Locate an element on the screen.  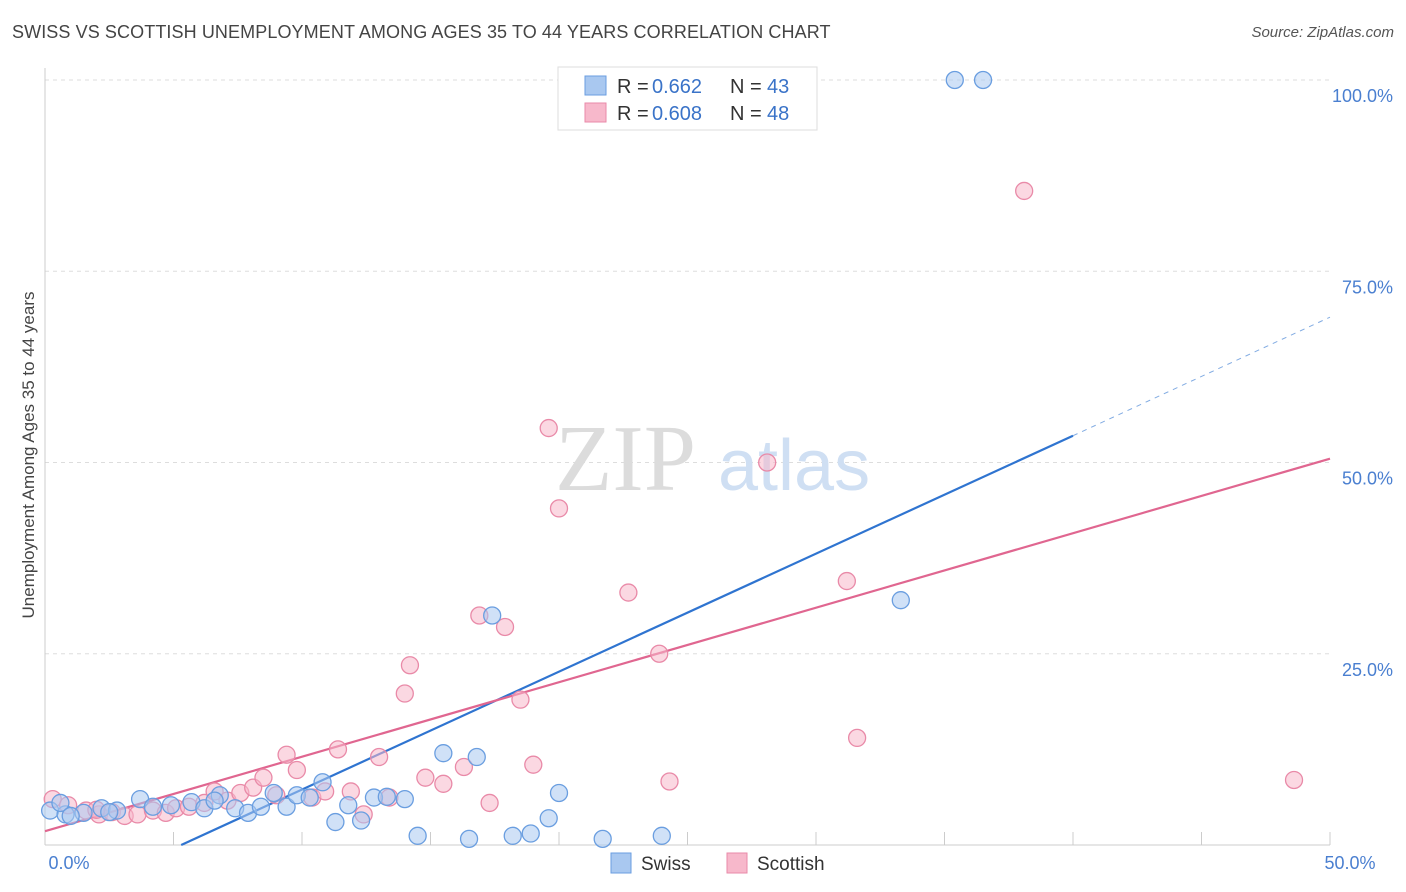
legend-n-label-swiss: N = is located at coordinates (746, 87).